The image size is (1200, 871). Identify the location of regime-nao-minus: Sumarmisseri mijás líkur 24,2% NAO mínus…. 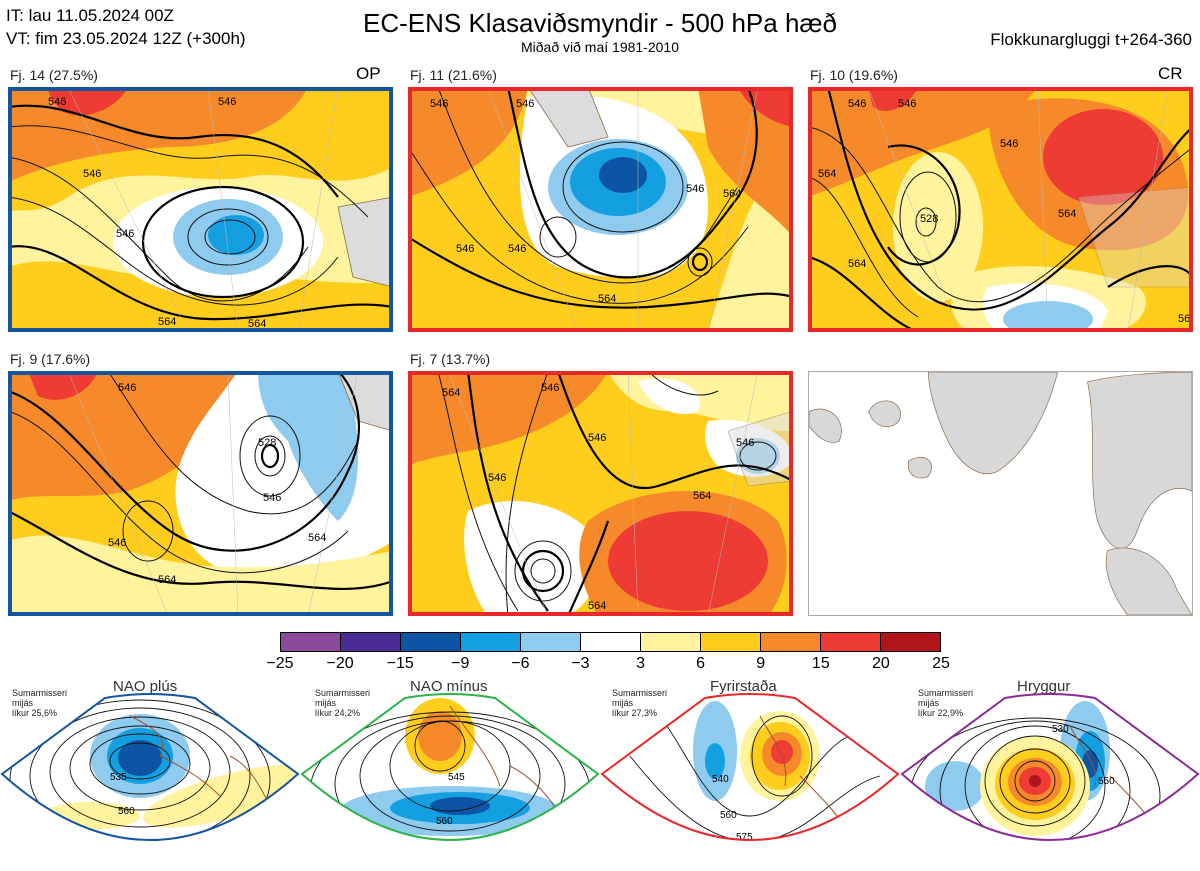
(450, 773).